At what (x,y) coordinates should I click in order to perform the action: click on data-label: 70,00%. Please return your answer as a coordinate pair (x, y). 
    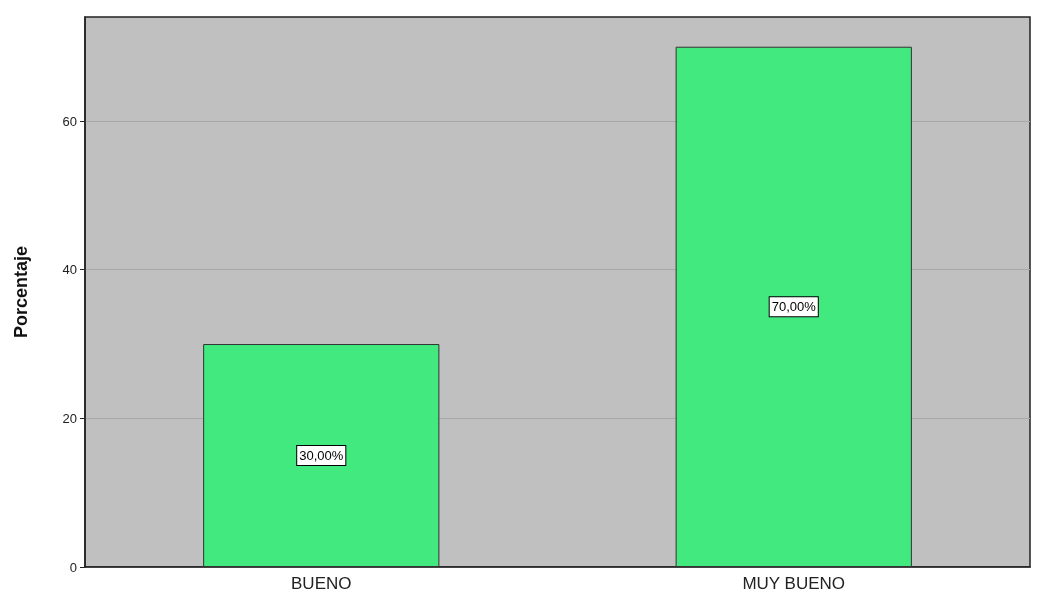
    Looking at the image, I should click on (794, 307).